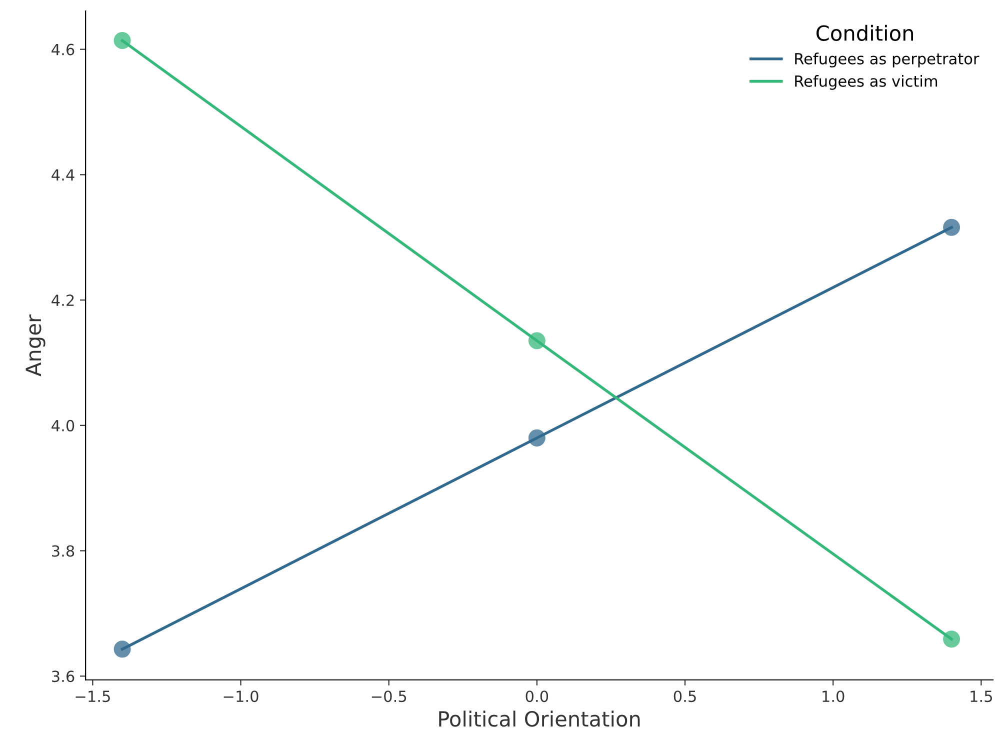 This screenshot has height=739, width=995. What do you see at coordinates (36, 345) in the screenshot?
I see `y-axis-title: Anger` at bounding box center [36, 345].